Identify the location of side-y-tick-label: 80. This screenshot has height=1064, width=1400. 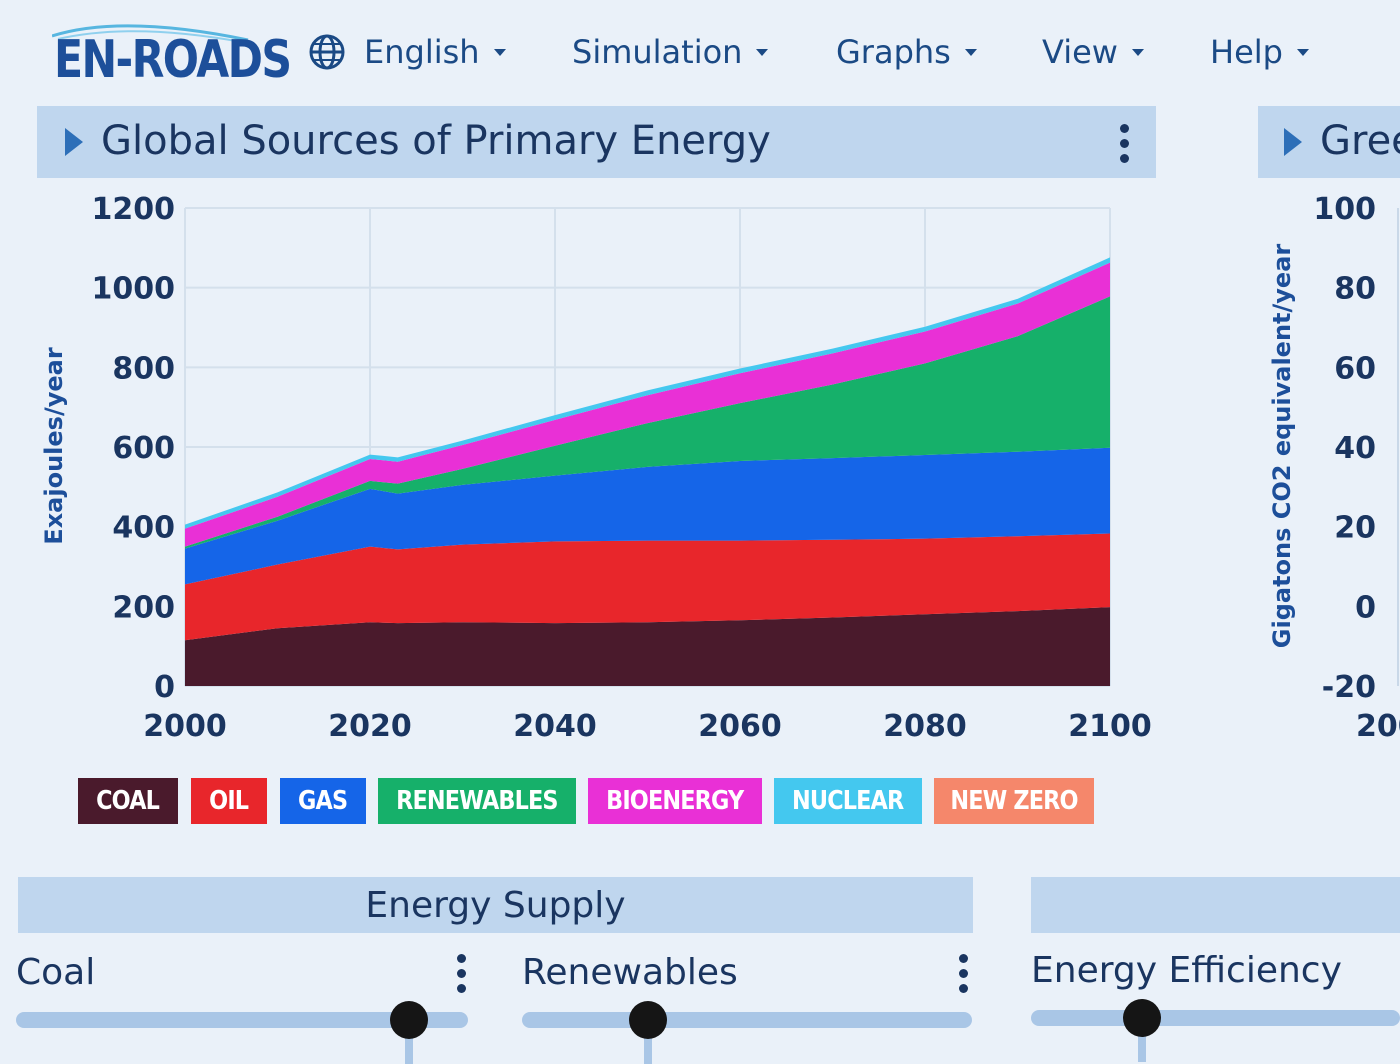
(1355, 289).